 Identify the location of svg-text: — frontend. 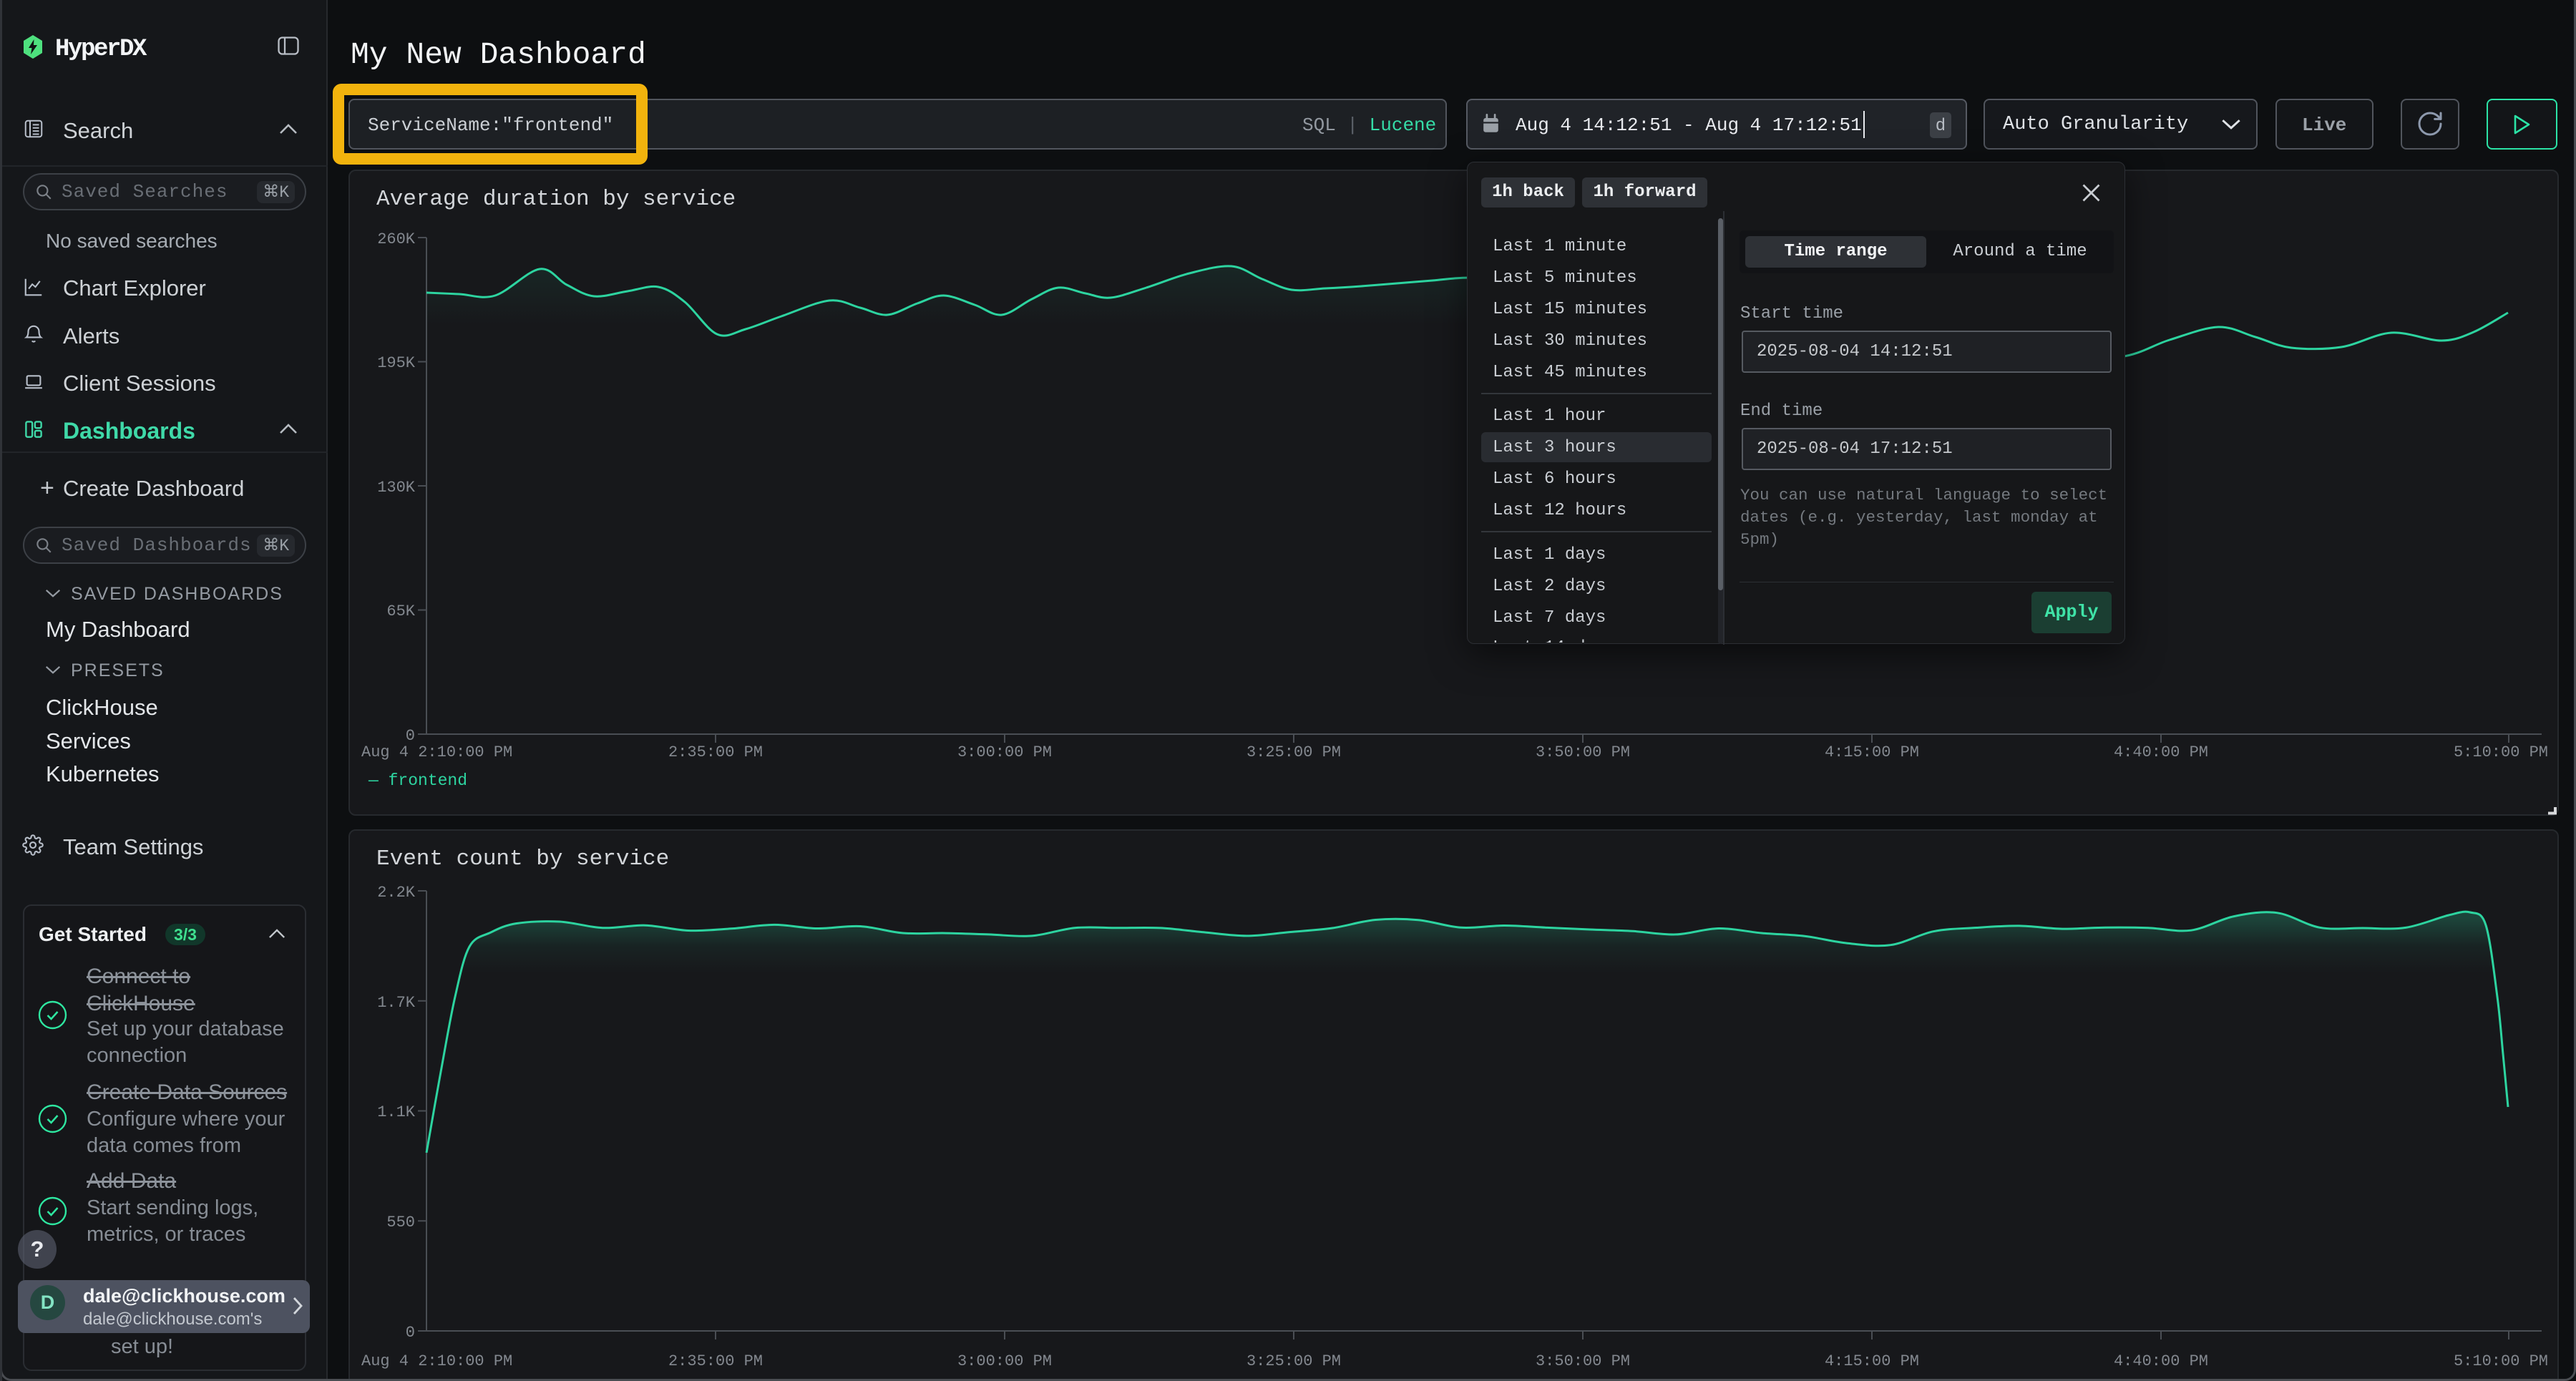
(417, 780).